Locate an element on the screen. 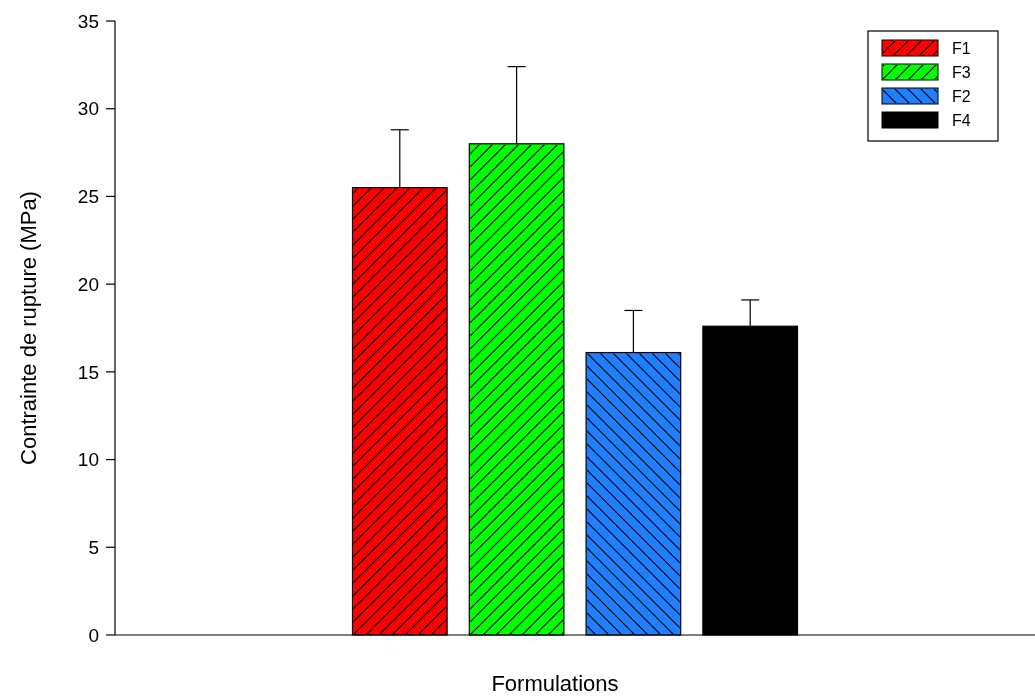  y-tick-label: 10 is located at coordinates (88, 460).